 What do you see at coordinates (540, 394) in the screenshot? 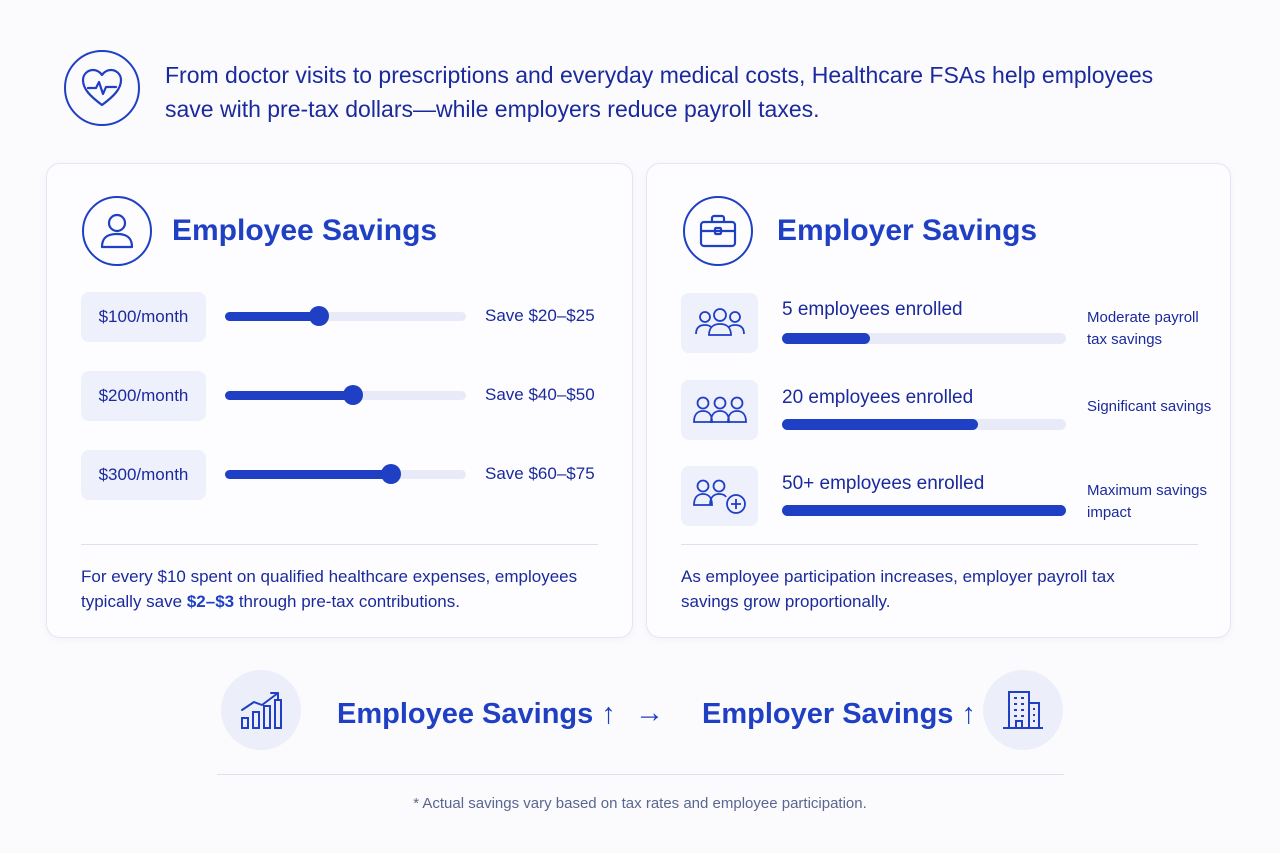
I see `save-range-200: Save $40–$50` at bounding box center [540, 394].